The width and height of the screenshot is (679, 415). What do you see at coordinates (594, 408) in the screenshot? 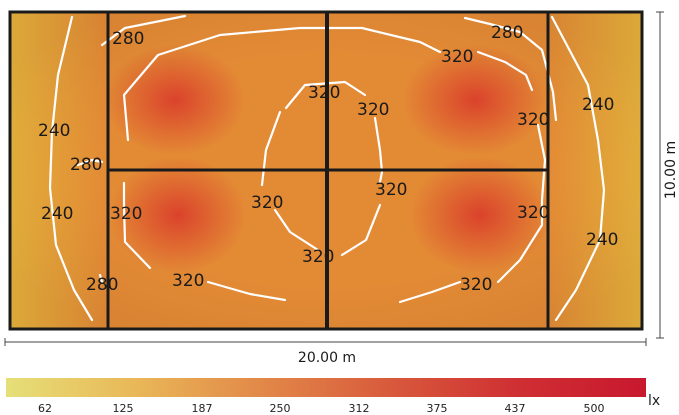
I see `scale-tick: 500` at bounding box center [594, 408].